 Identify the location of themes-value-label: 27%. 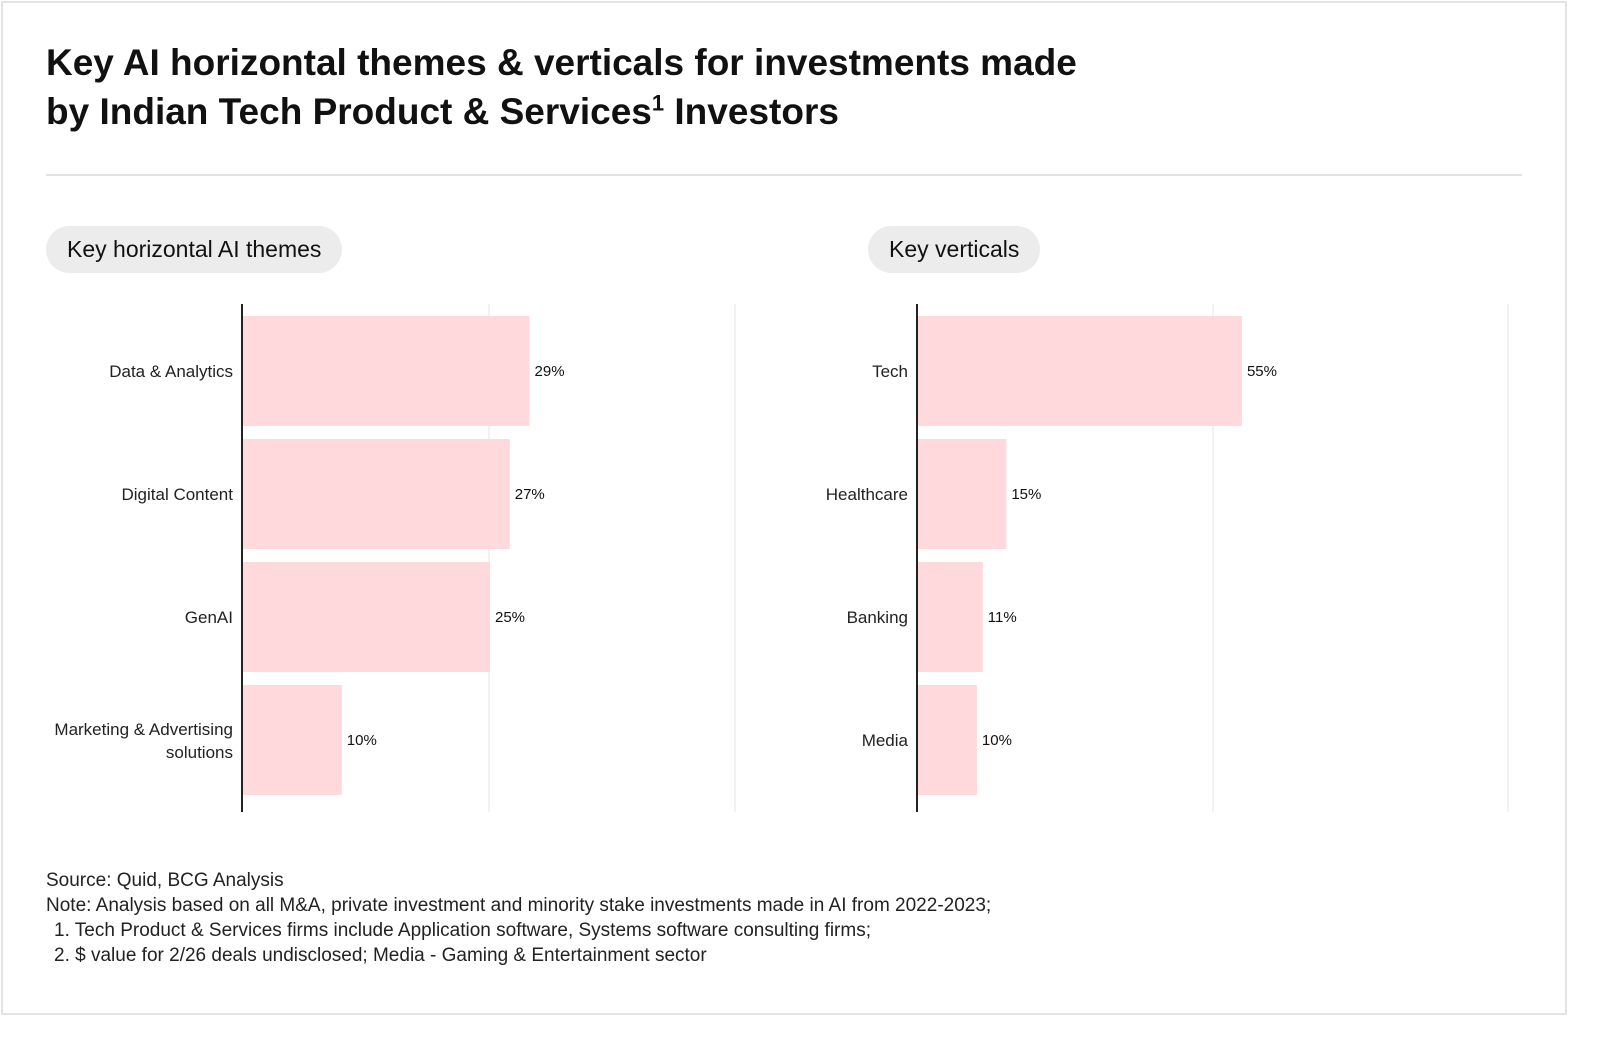
(530, 494).